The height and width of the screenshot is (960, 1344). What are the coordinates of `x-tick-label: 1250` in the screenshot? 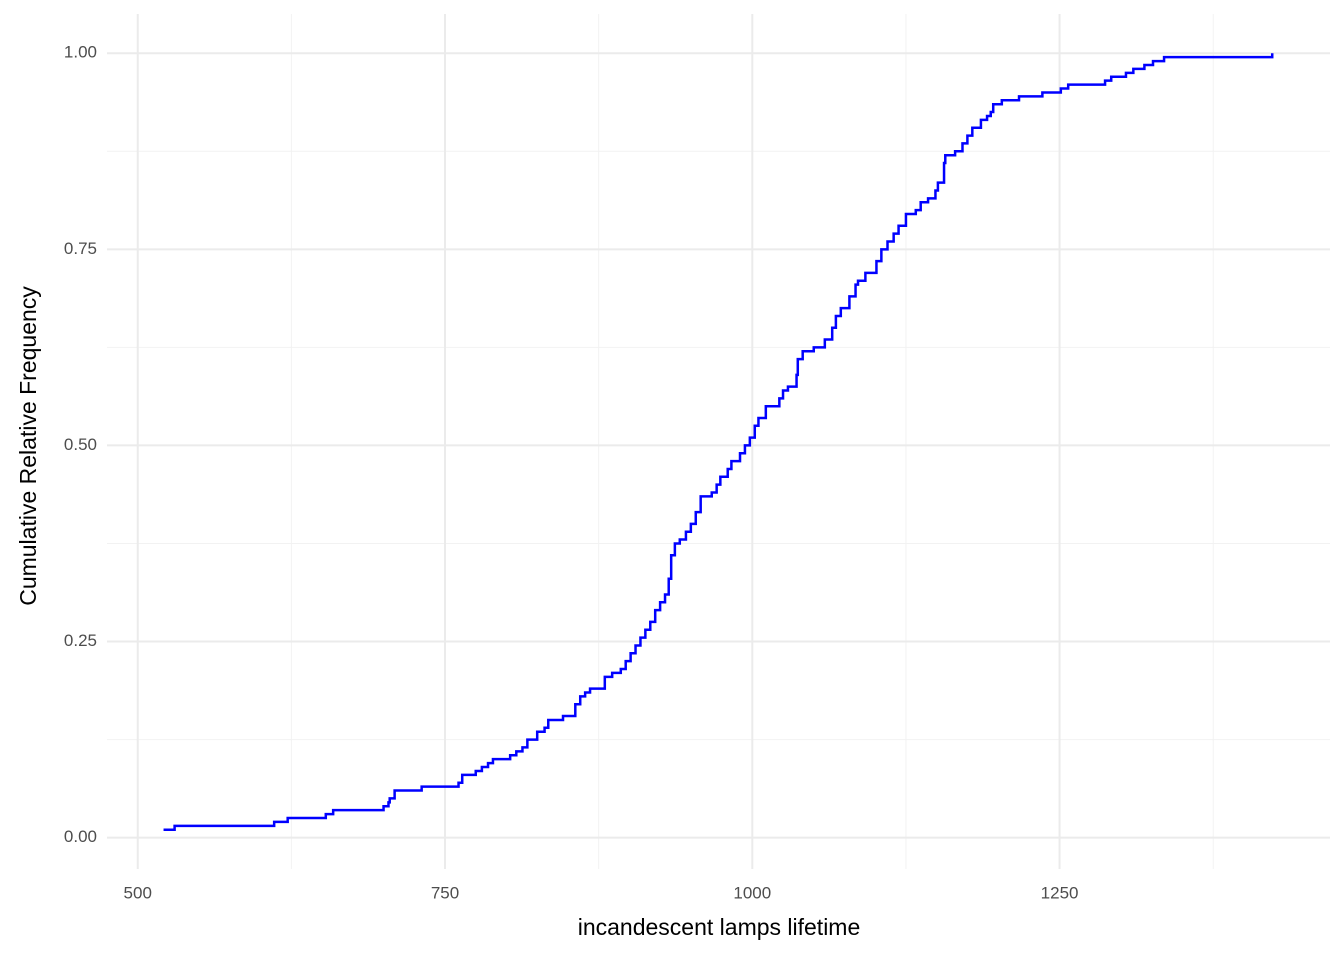 It's located at (1060, 892).